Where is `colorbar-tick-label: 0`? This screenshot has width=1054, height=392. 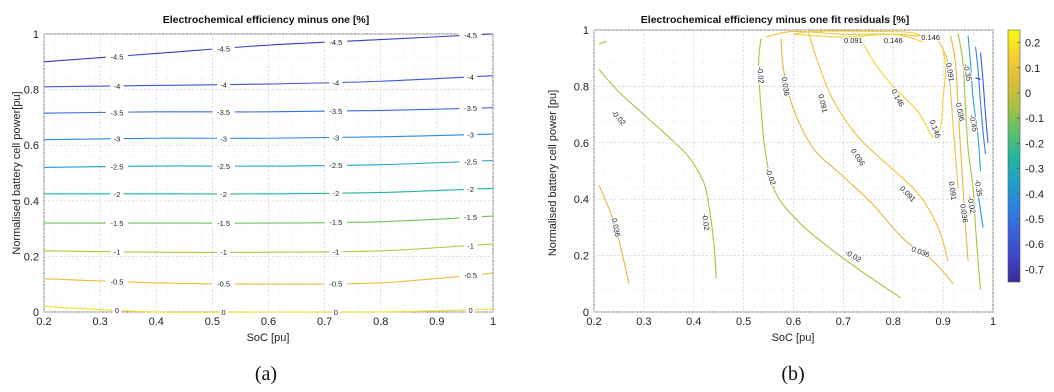 colorbar-tick-label: 0 is located at coordinates (1028, 94).